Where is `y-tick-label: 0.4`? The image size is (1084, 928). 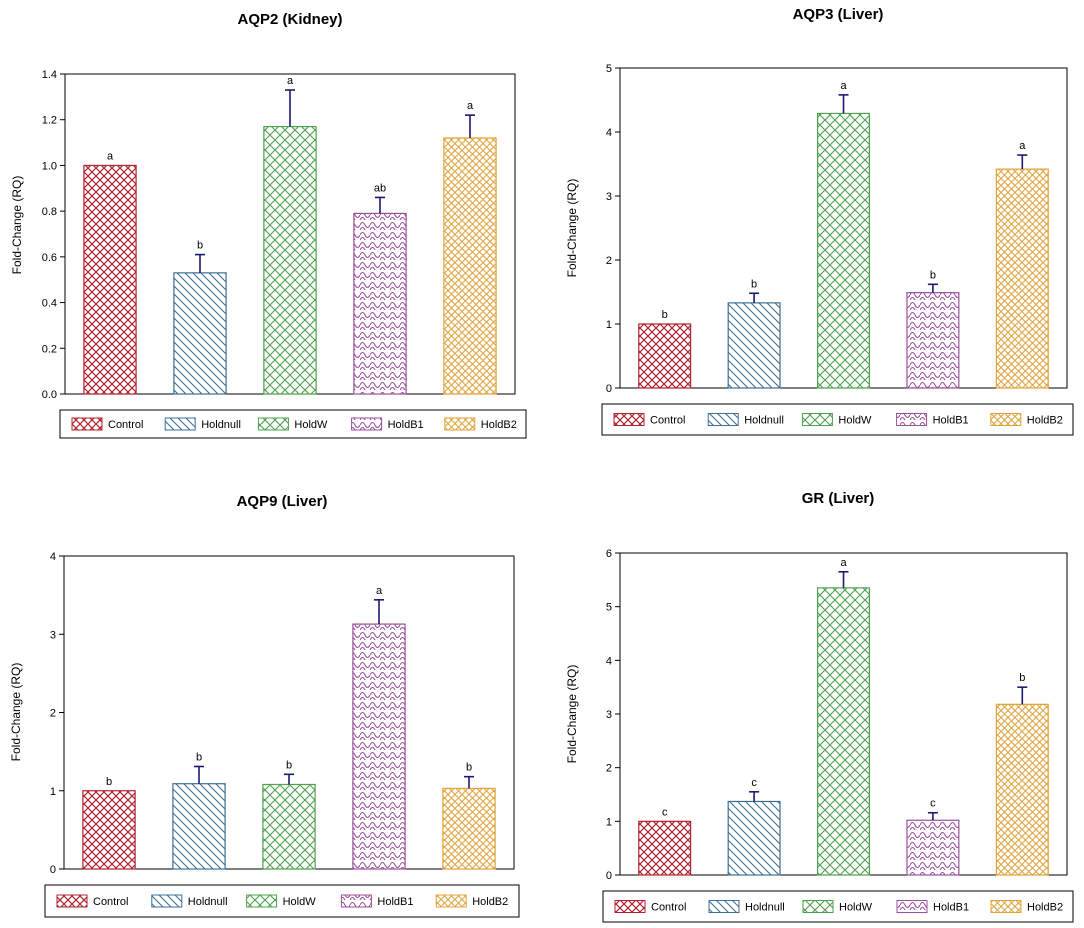 y-tick-label: 0.4 is located at coordinates (49, 304).